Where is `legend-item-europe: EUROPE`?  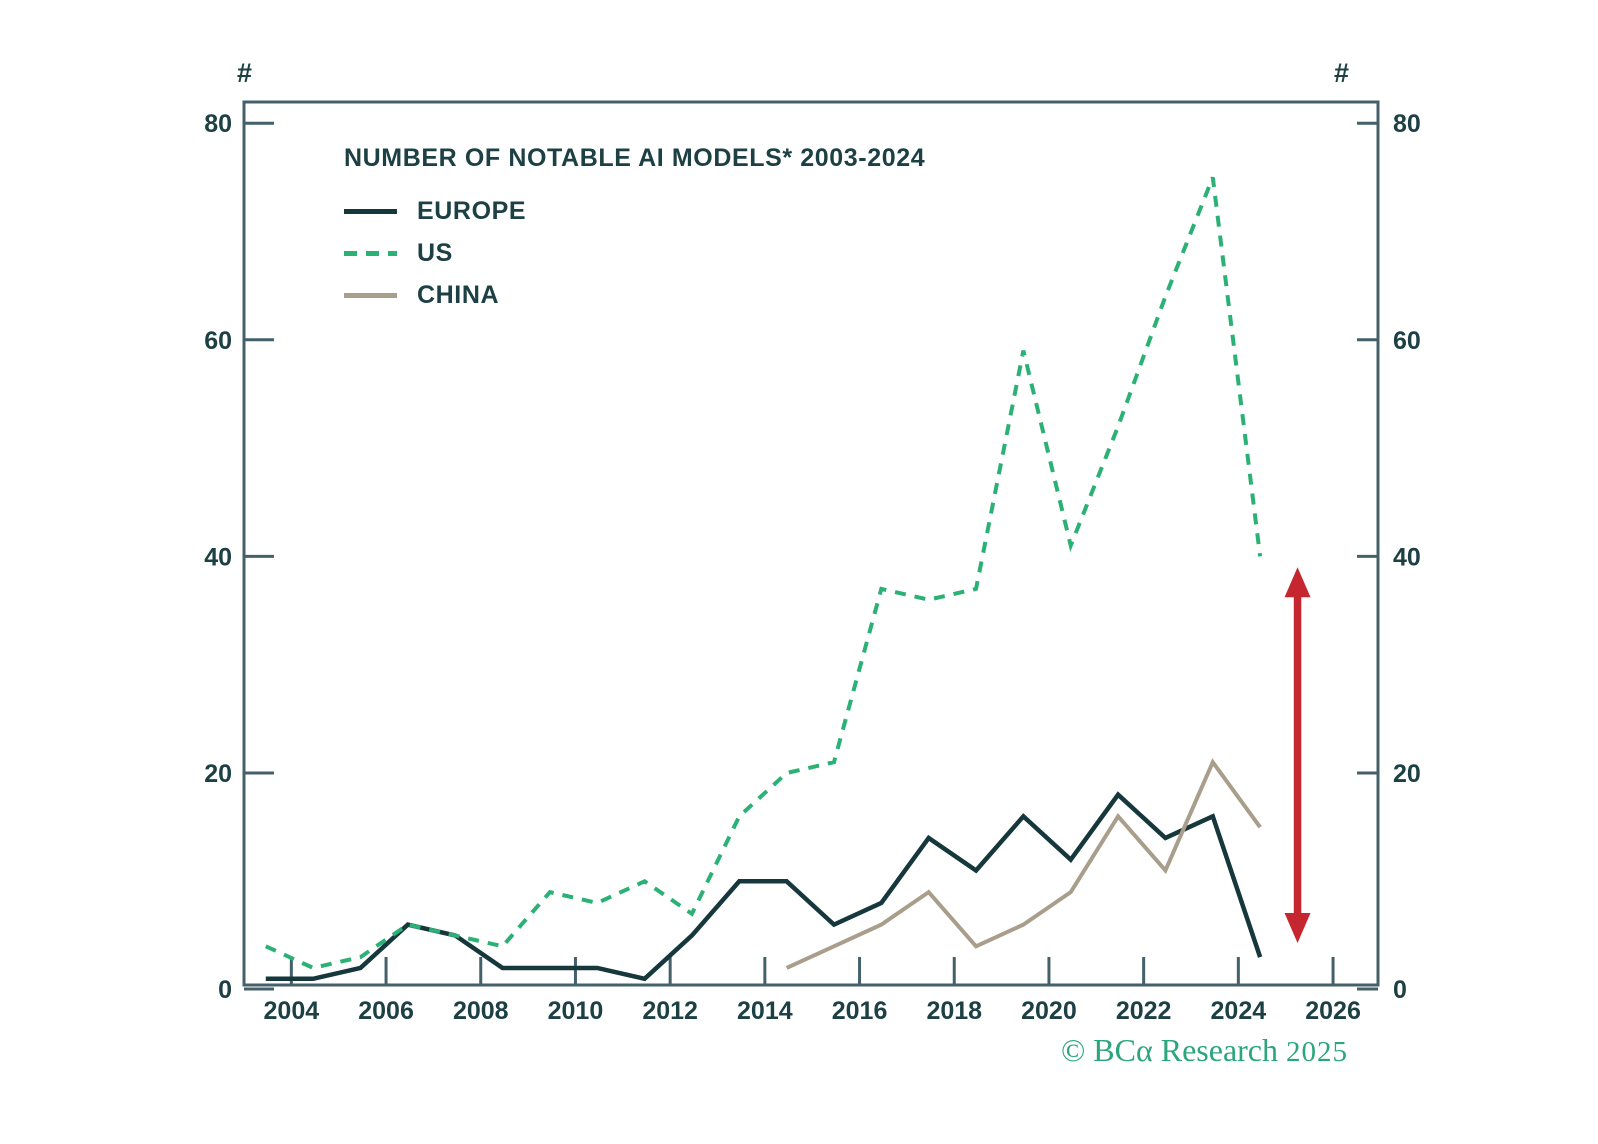
legend-item-europe: EUROPE is located at coordinates (435, 211).